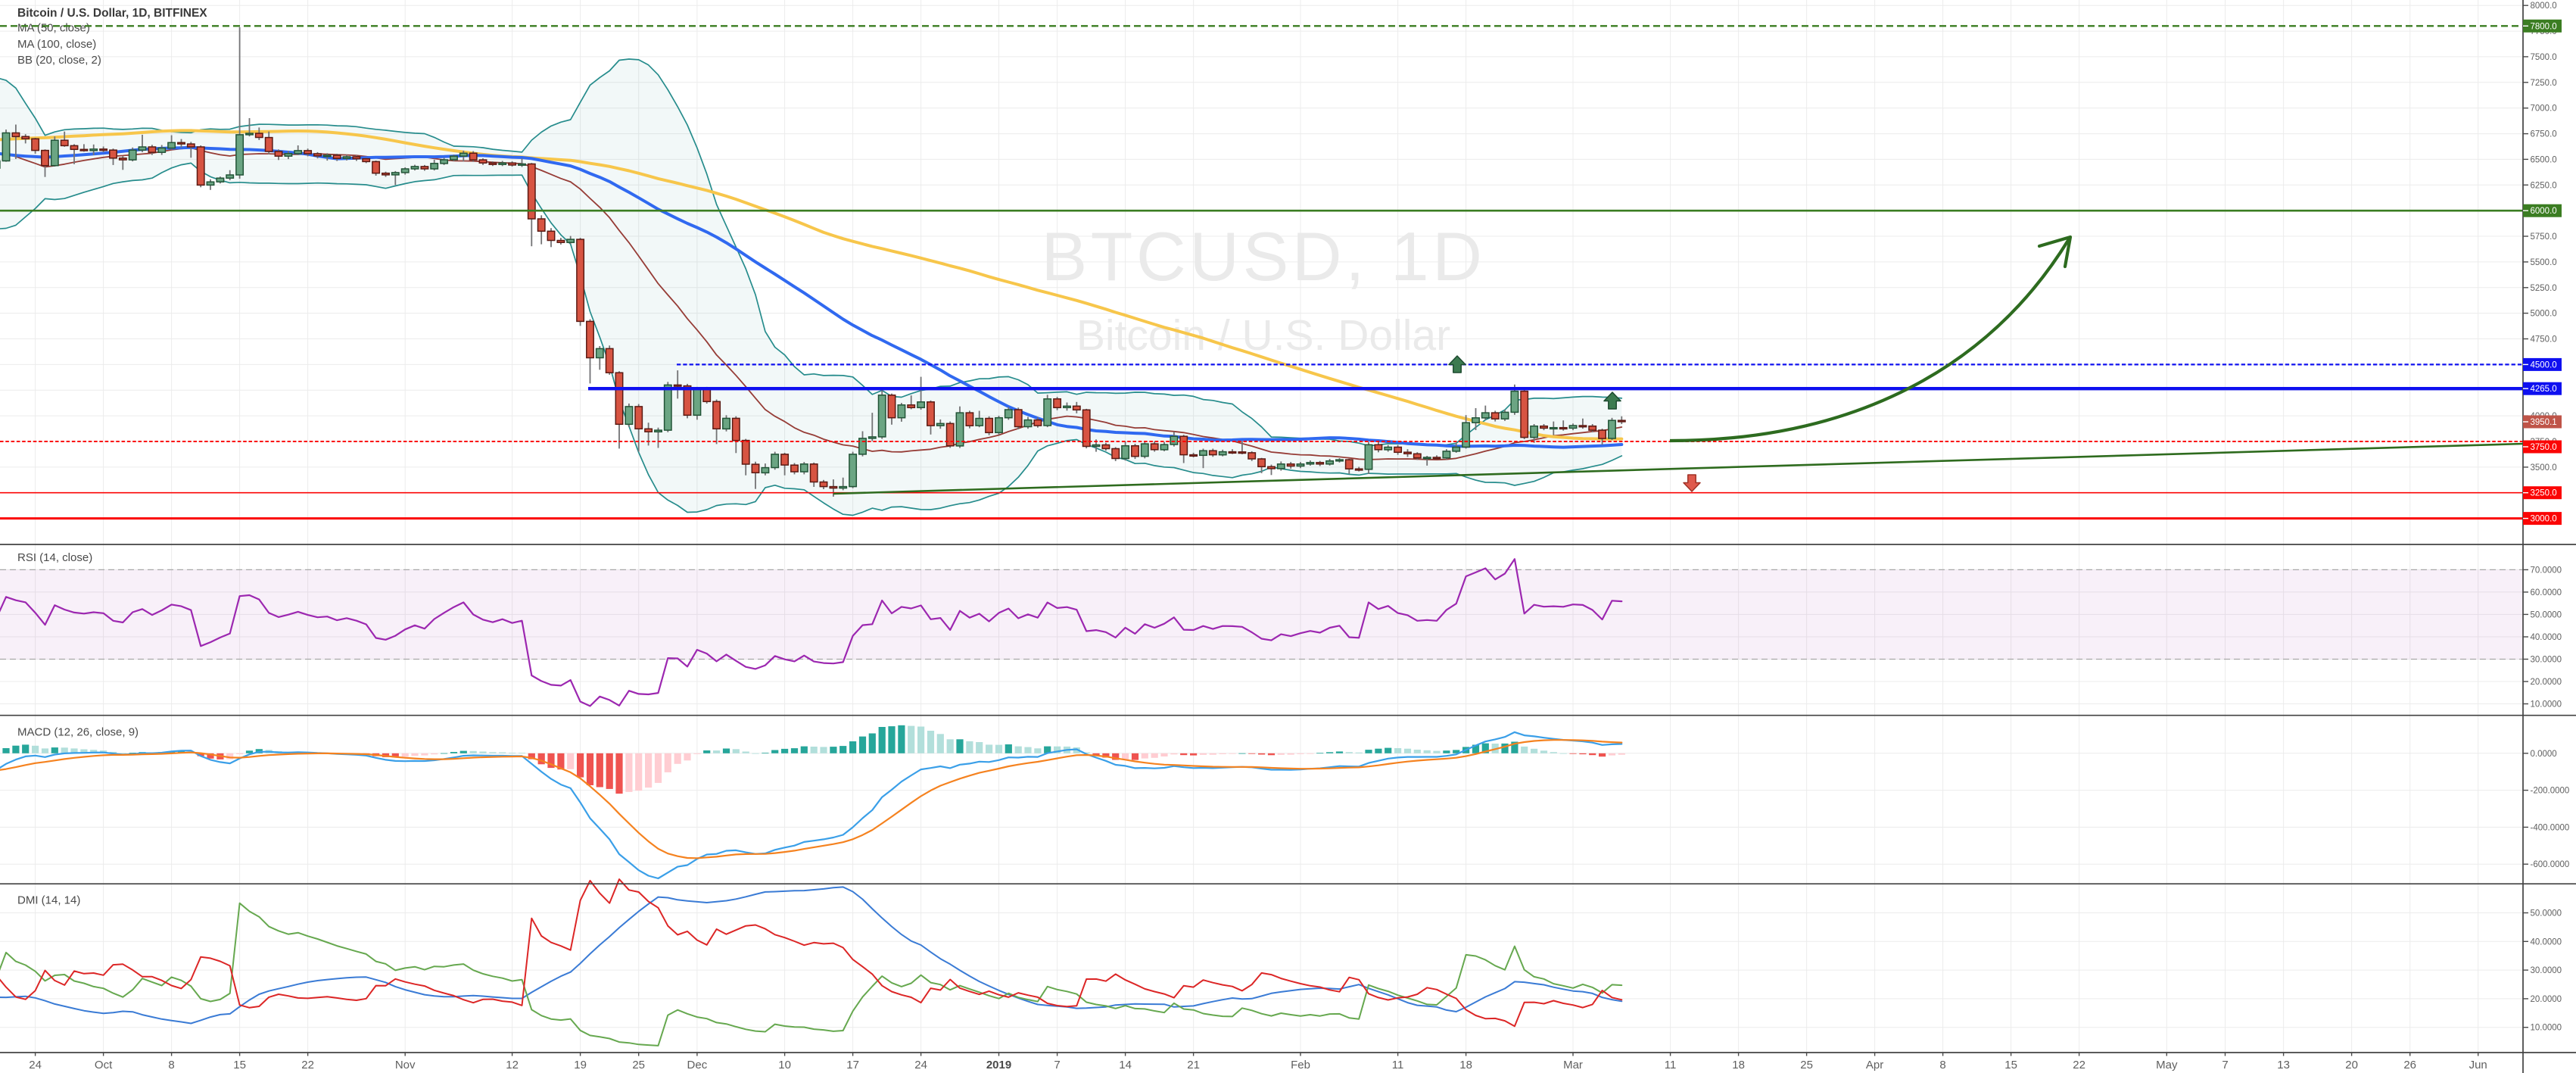 This screenshot has height=1073, width=2576. Describe the element at coordinates (2544, 83) in the screenshot. I see `svg-text: 7250.0` at that location.